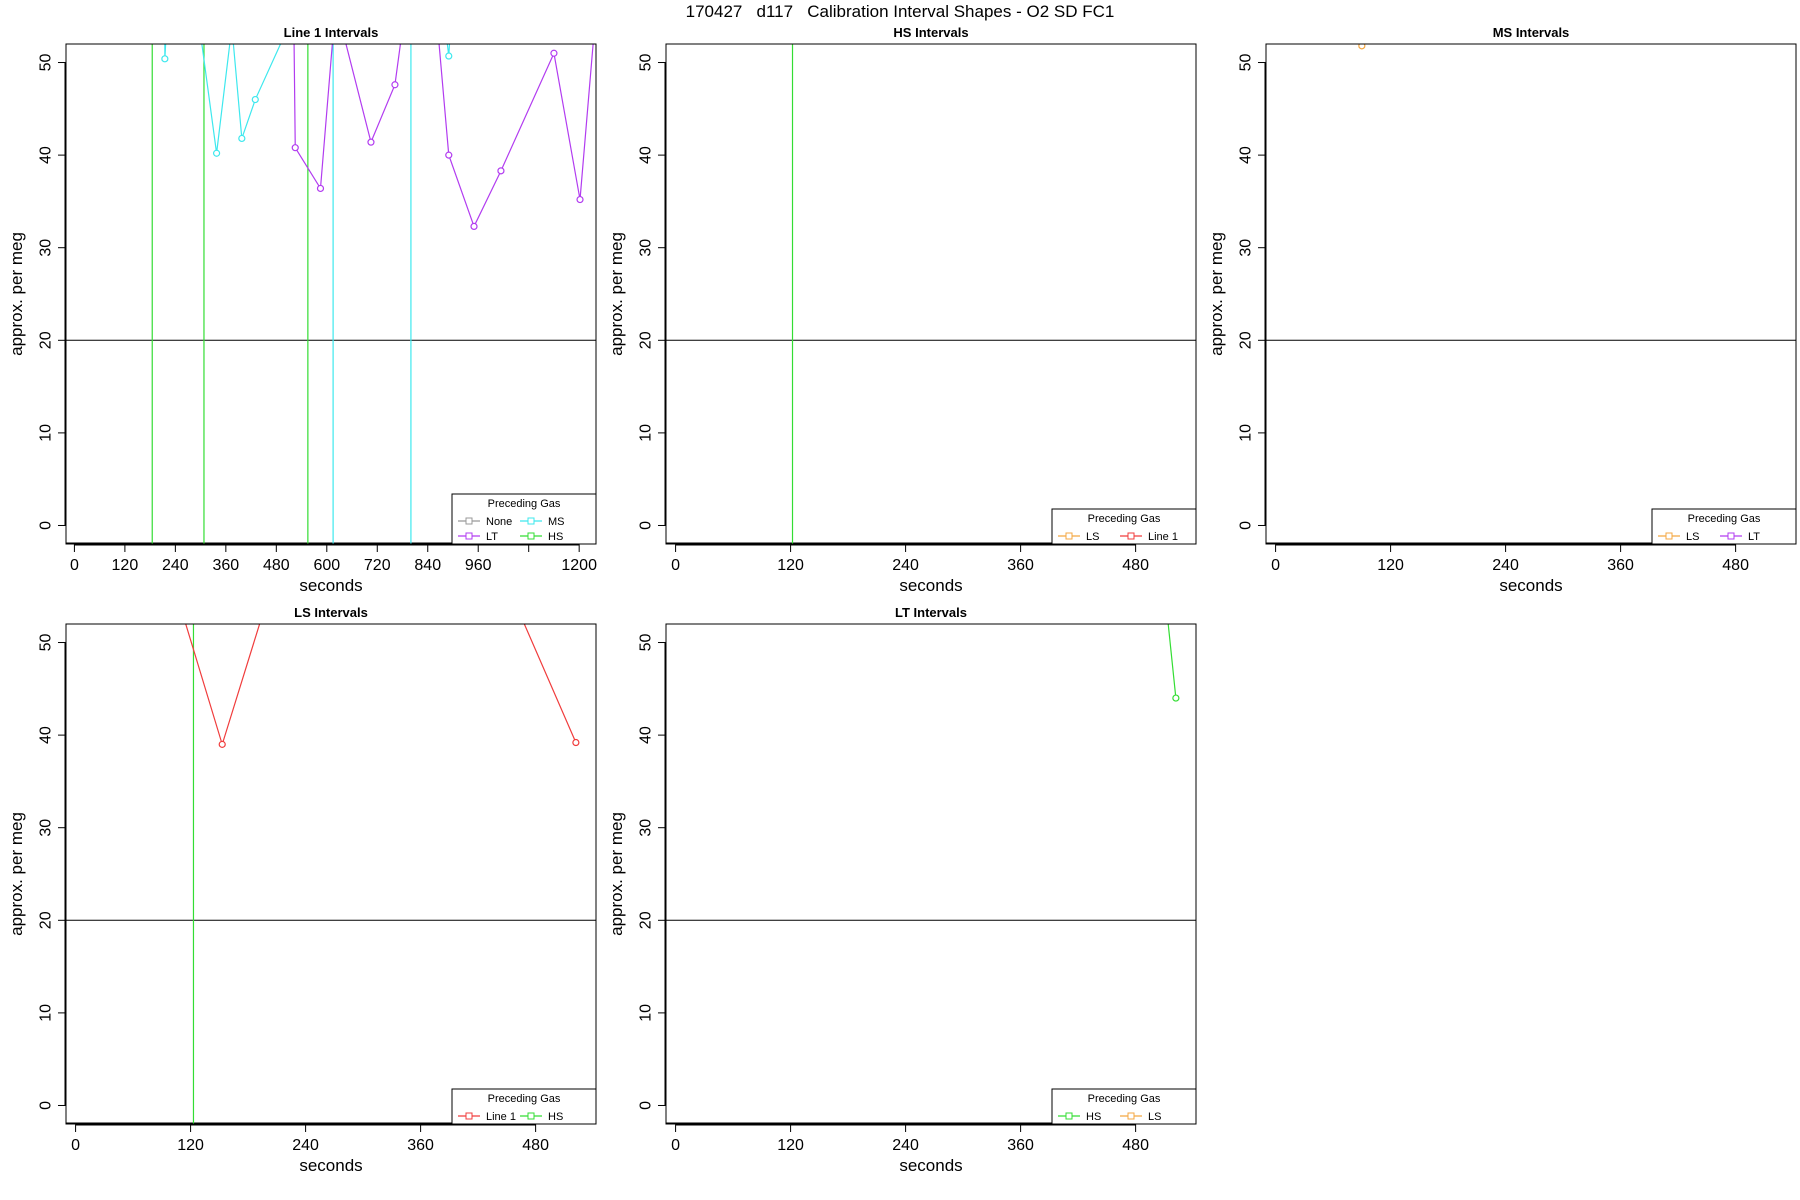 This screenshot has width=1800, height=1200. Describe the element at coordinates (1724, 526) in the screenshot. I see `legend: Preceding Gas LS LT` at that location.